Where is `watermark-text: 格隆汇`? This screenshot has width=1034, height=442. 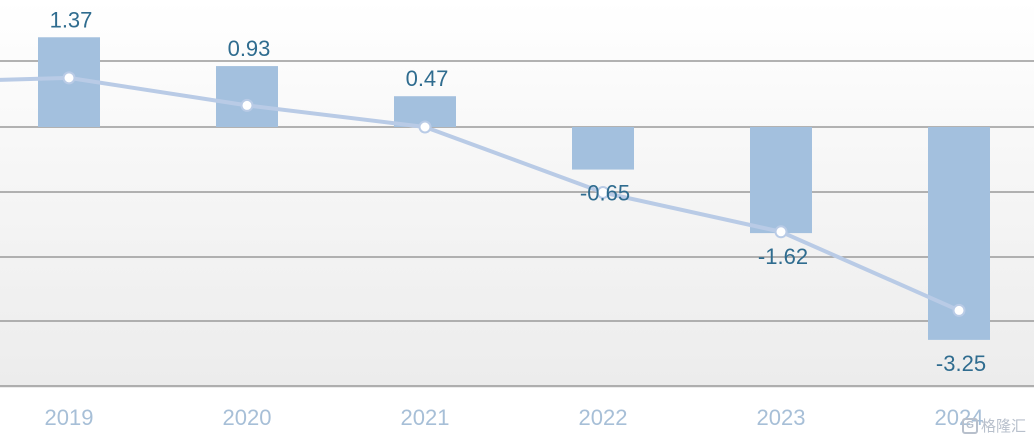 watermark-text: 格隆汇 is located at coordinates (1003, 426).